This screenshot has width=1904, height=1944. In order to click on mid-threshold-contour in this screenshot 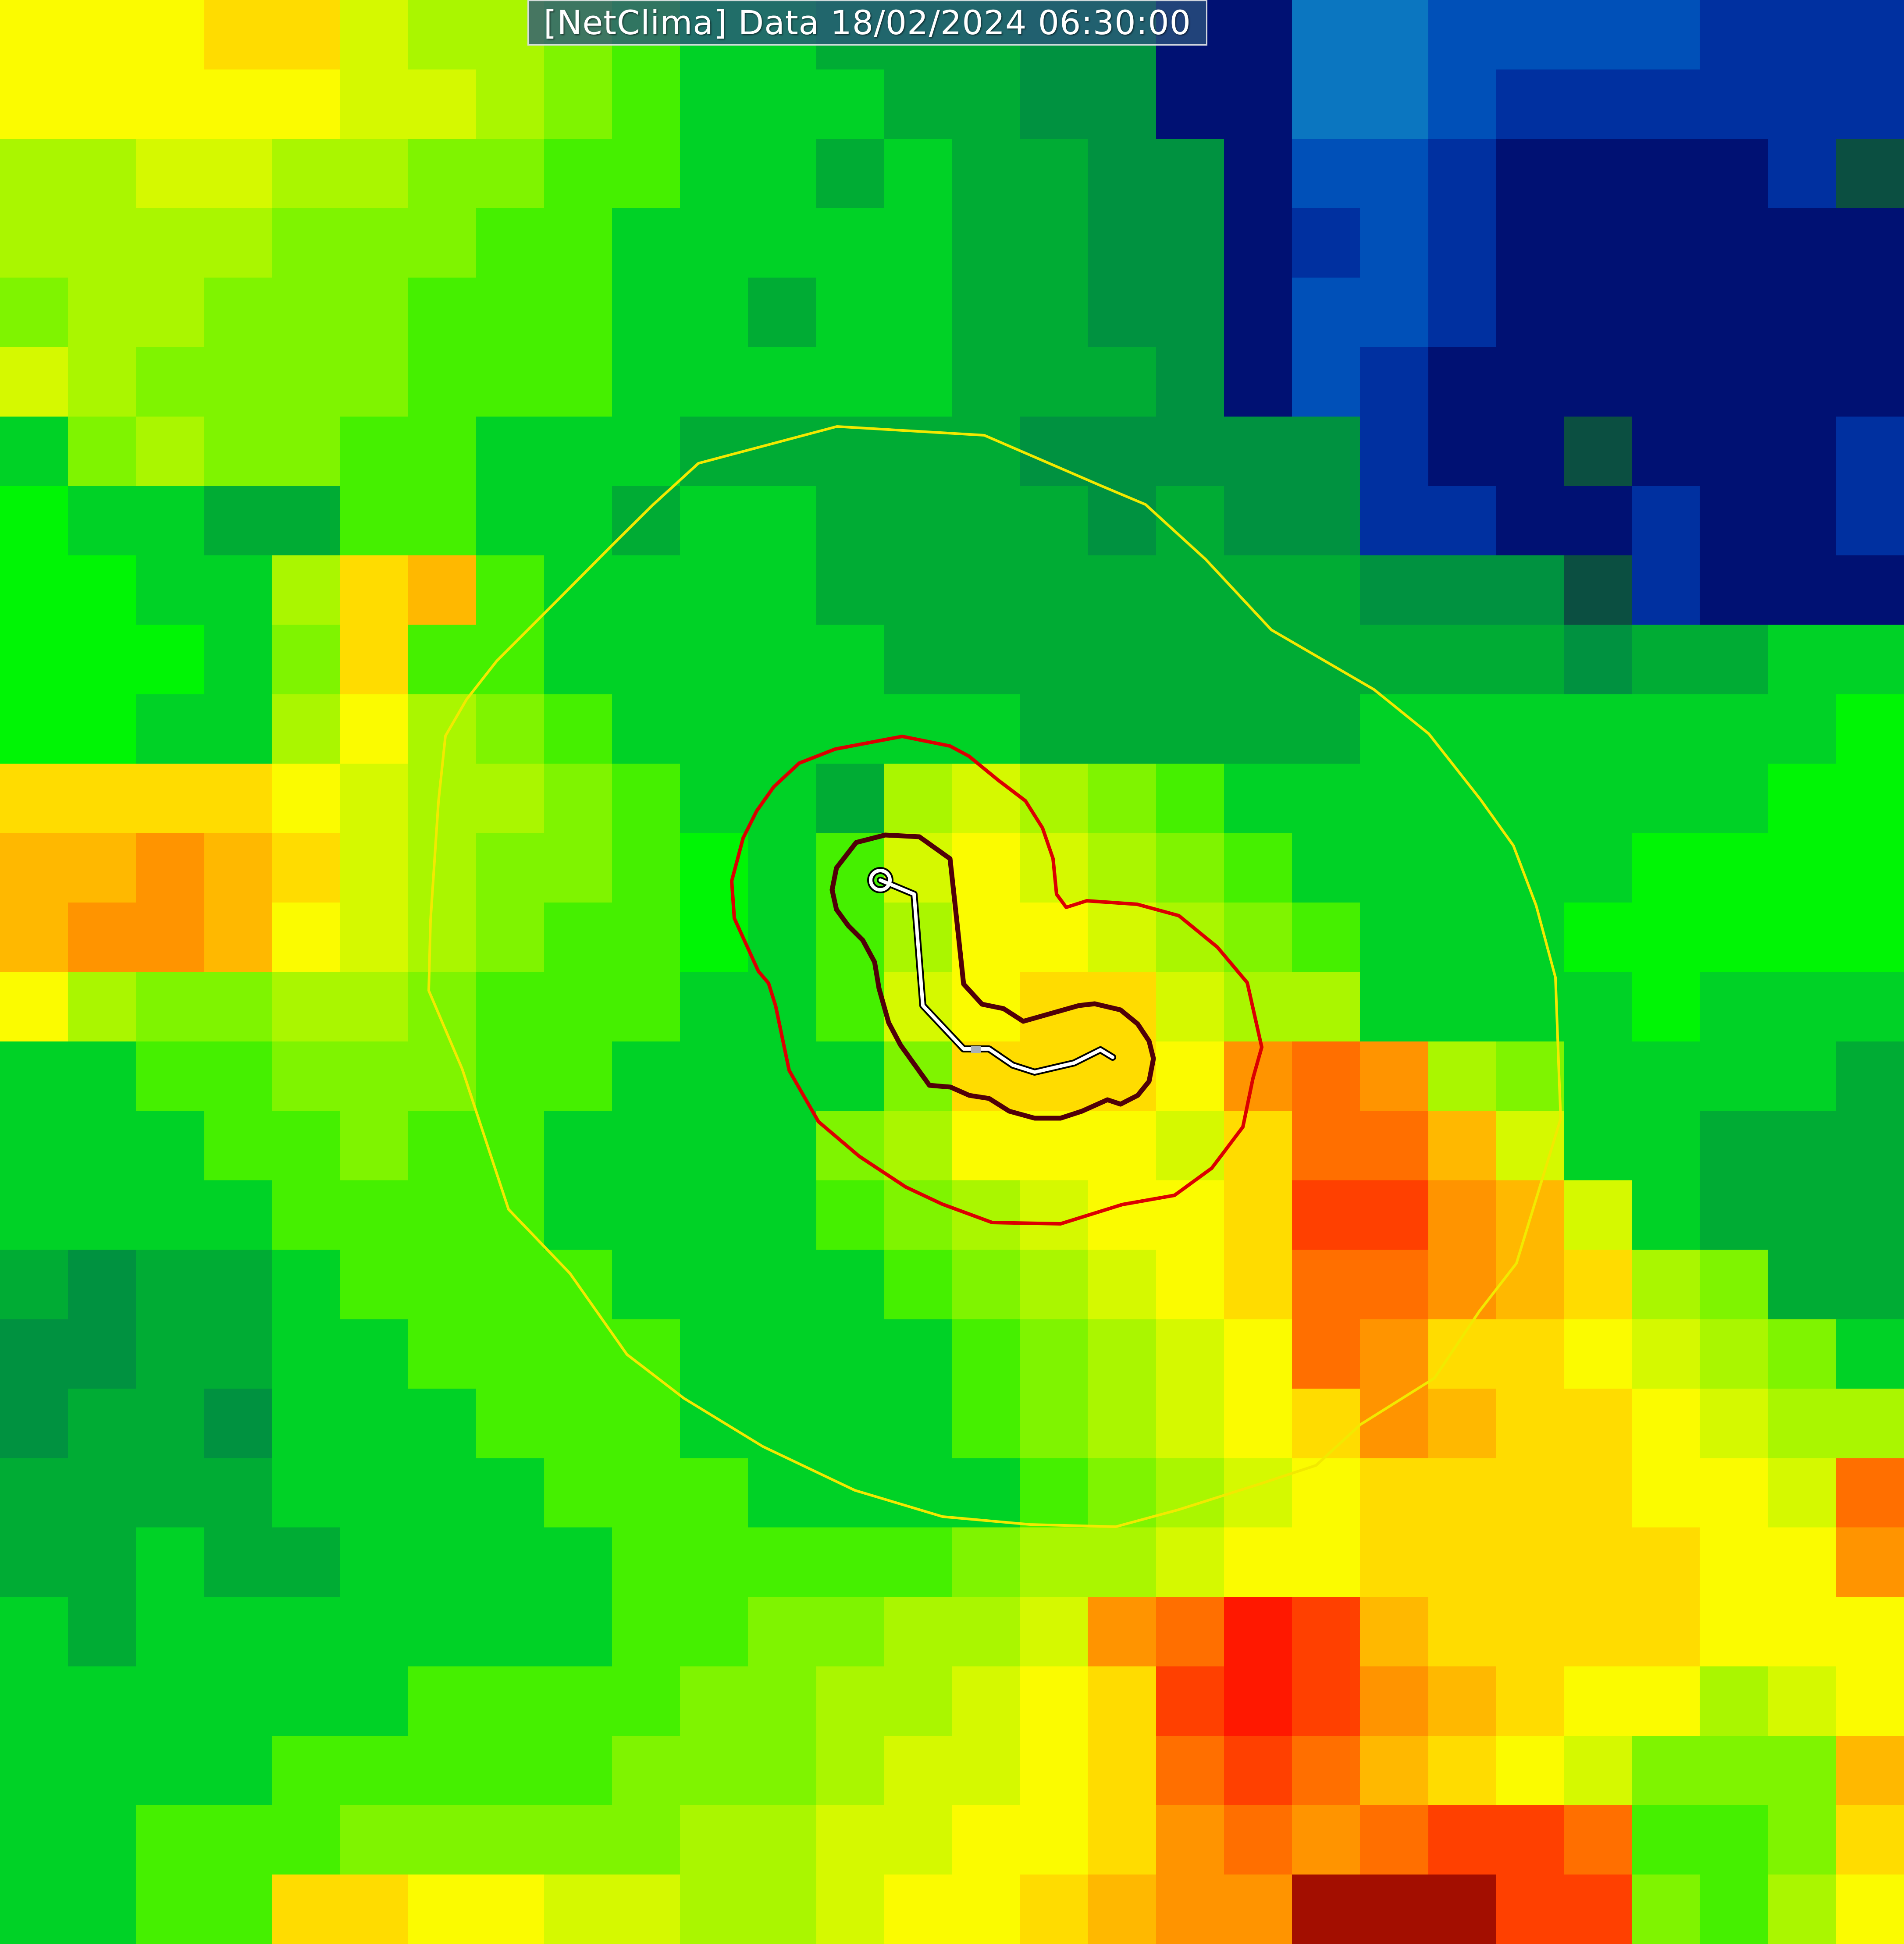, I will do `click(997, 980)`.